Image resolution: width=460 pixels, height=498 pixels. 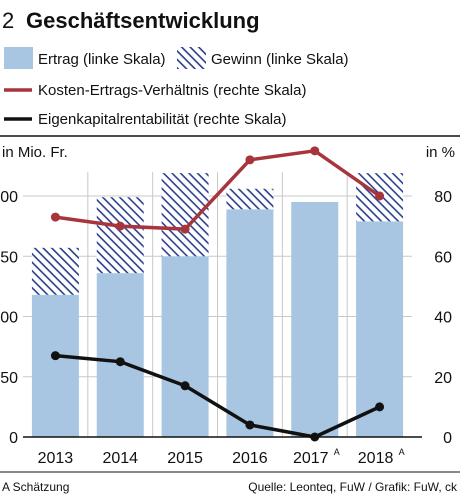 What do you see at coordinates (447, 438) in the screenshot?
I see `right-tick-label: 0` at bounding box center [447, 438].